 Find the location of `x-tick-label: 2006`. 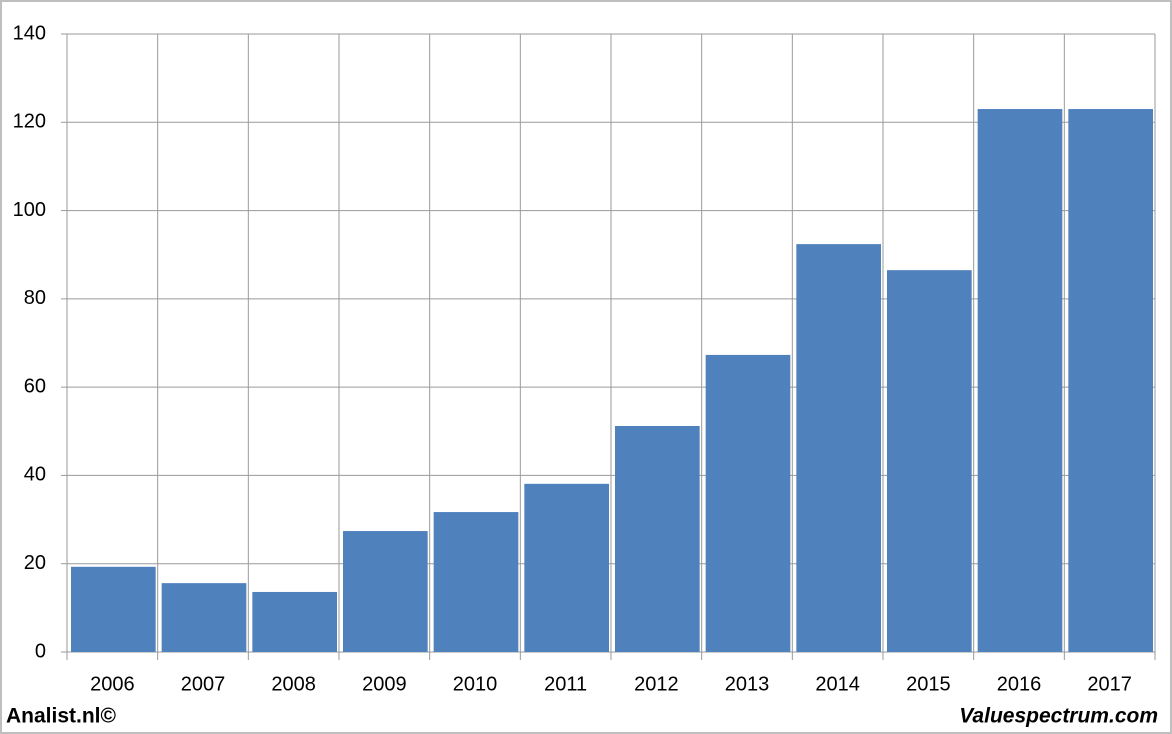

x-tick-label: 2006 is located at coordinates (112, 684).